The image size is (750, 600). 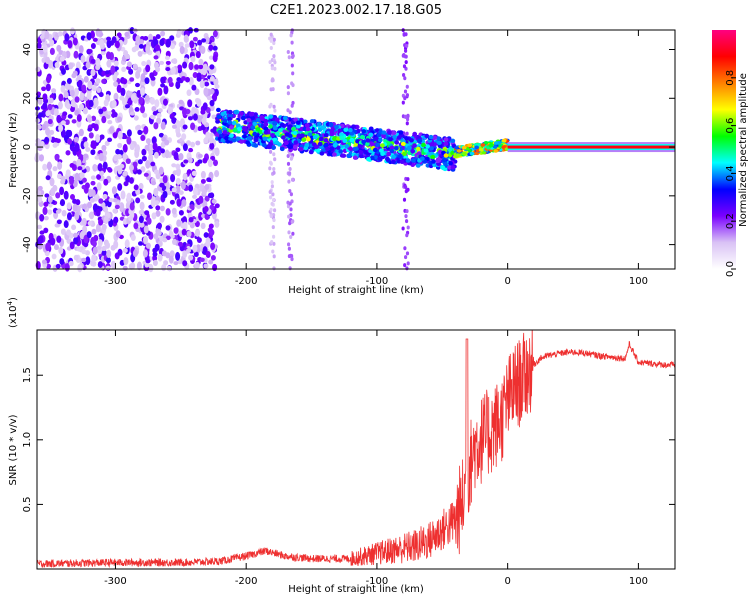 I want to click on colorbar-label: Normalized spectral amplitude, so click(x=743, y=150).